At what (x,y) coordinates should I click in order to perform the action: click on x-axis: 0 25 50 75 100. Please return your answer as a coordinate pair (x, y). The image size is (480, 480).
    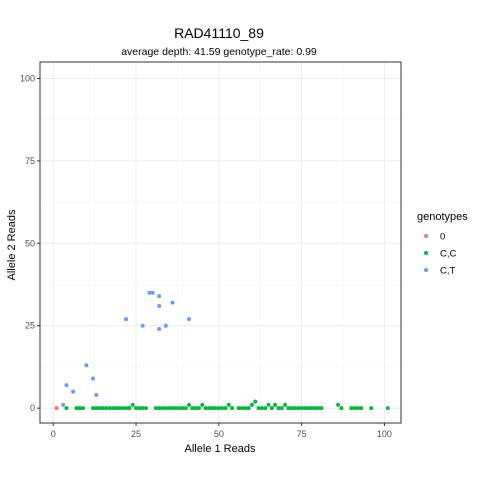
    Looking at the image, I should click on (221, 431).